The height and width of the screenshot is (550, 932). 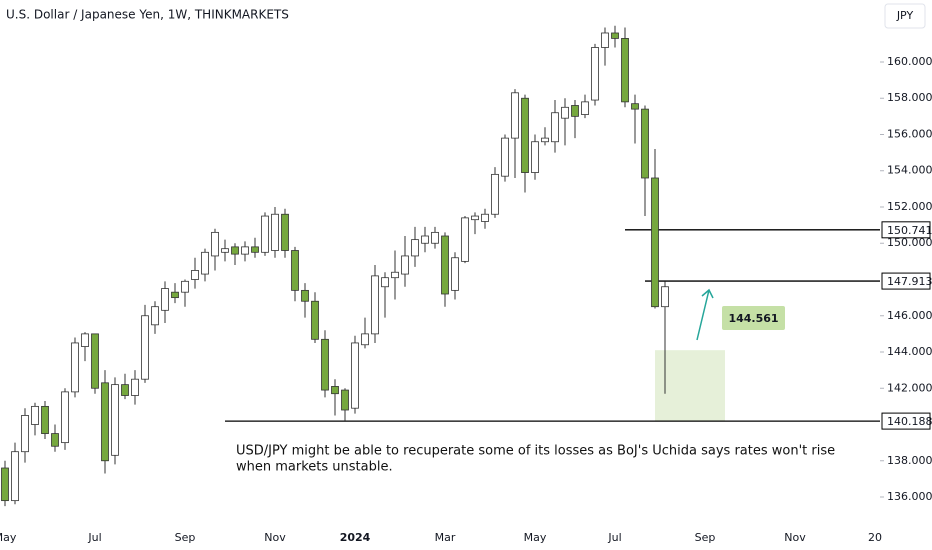 I want to click on y-tick-label: 160.000, so click(x=909, y=61).